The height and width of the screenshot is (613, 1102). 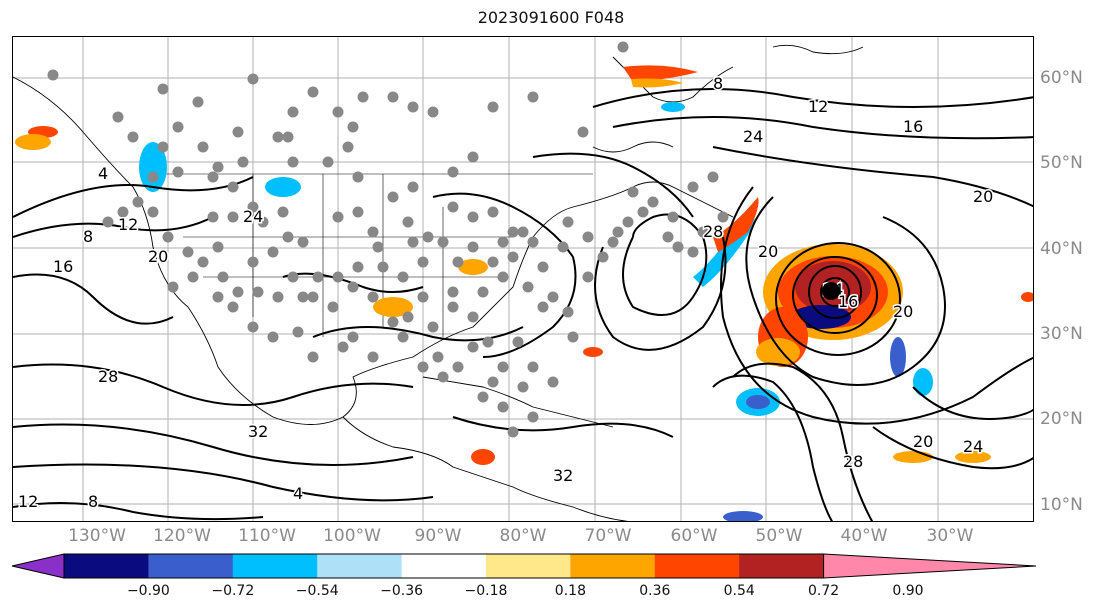 What do you see at coordinates (233, 591) in the screenshot?
I see `colorbar-tick-label: −0.72` at bounding box center [233, 591].